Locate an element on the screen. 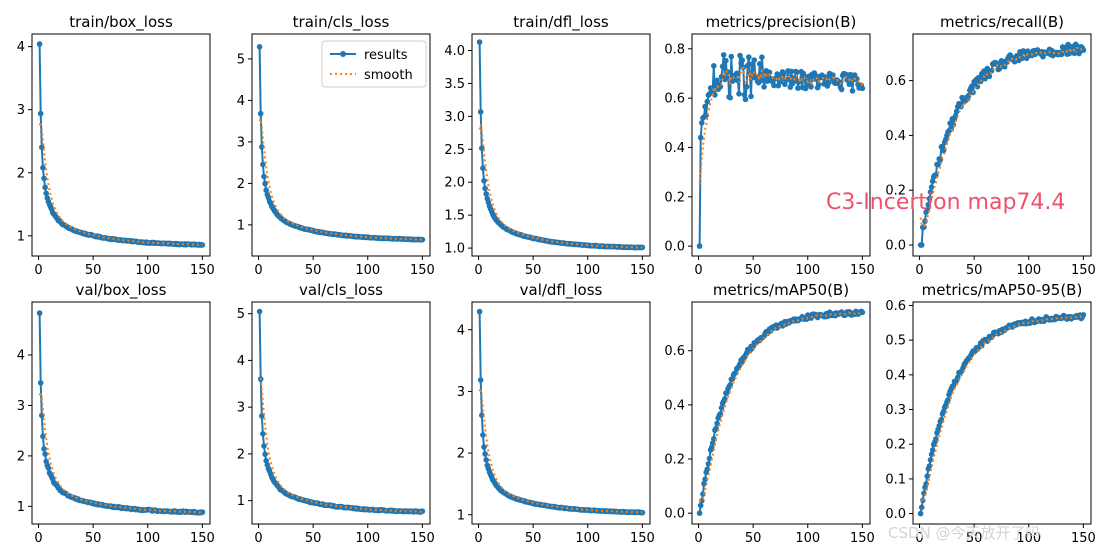  x-tick-label: 0 is located at coordinates (478, 270).